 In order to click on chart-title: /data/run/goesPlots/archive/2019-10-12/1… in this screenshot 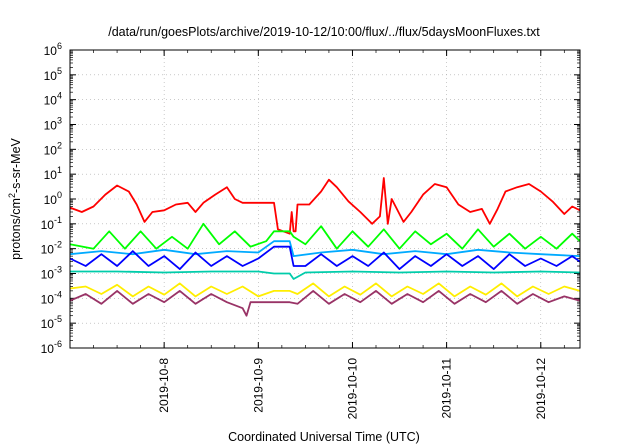, I will do `click(324, 32)`.